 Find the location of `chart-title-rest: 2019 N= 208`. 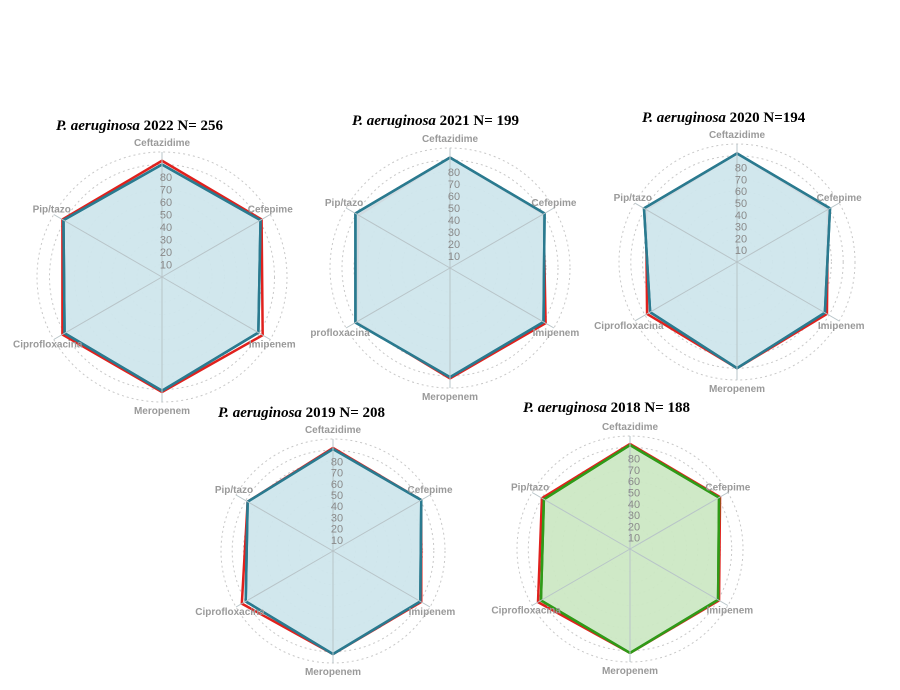

chart-title-rest: 2019 N= 208 is located at coordinates (345, 413).